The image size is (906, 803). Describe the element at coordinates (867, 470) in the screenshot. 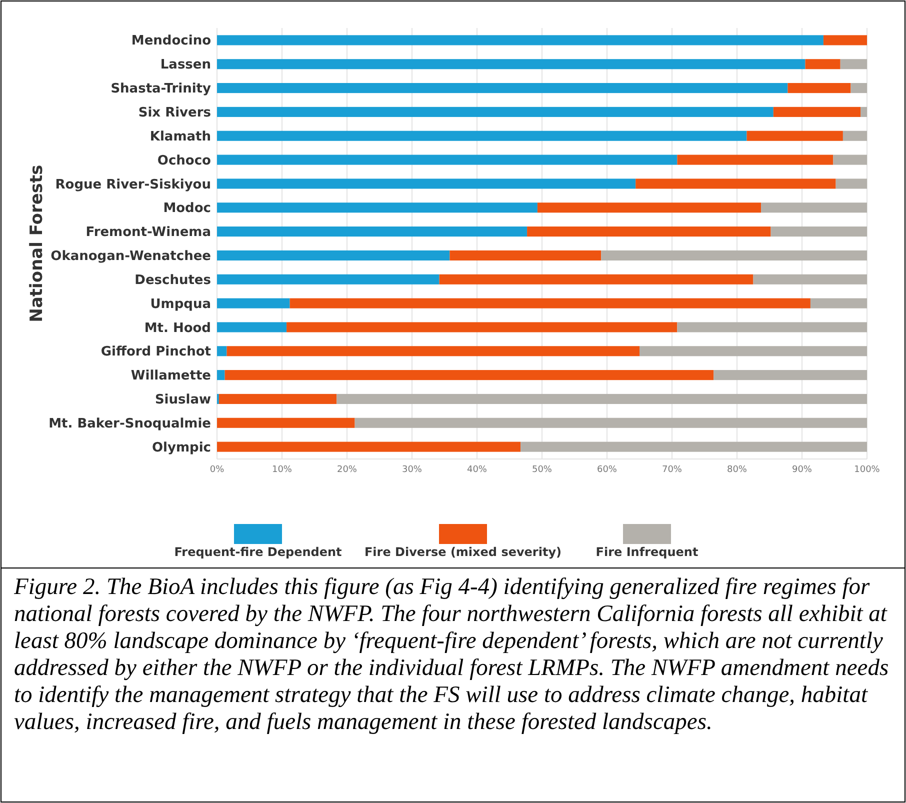

I see `x-tick-label: 100%` at that location.